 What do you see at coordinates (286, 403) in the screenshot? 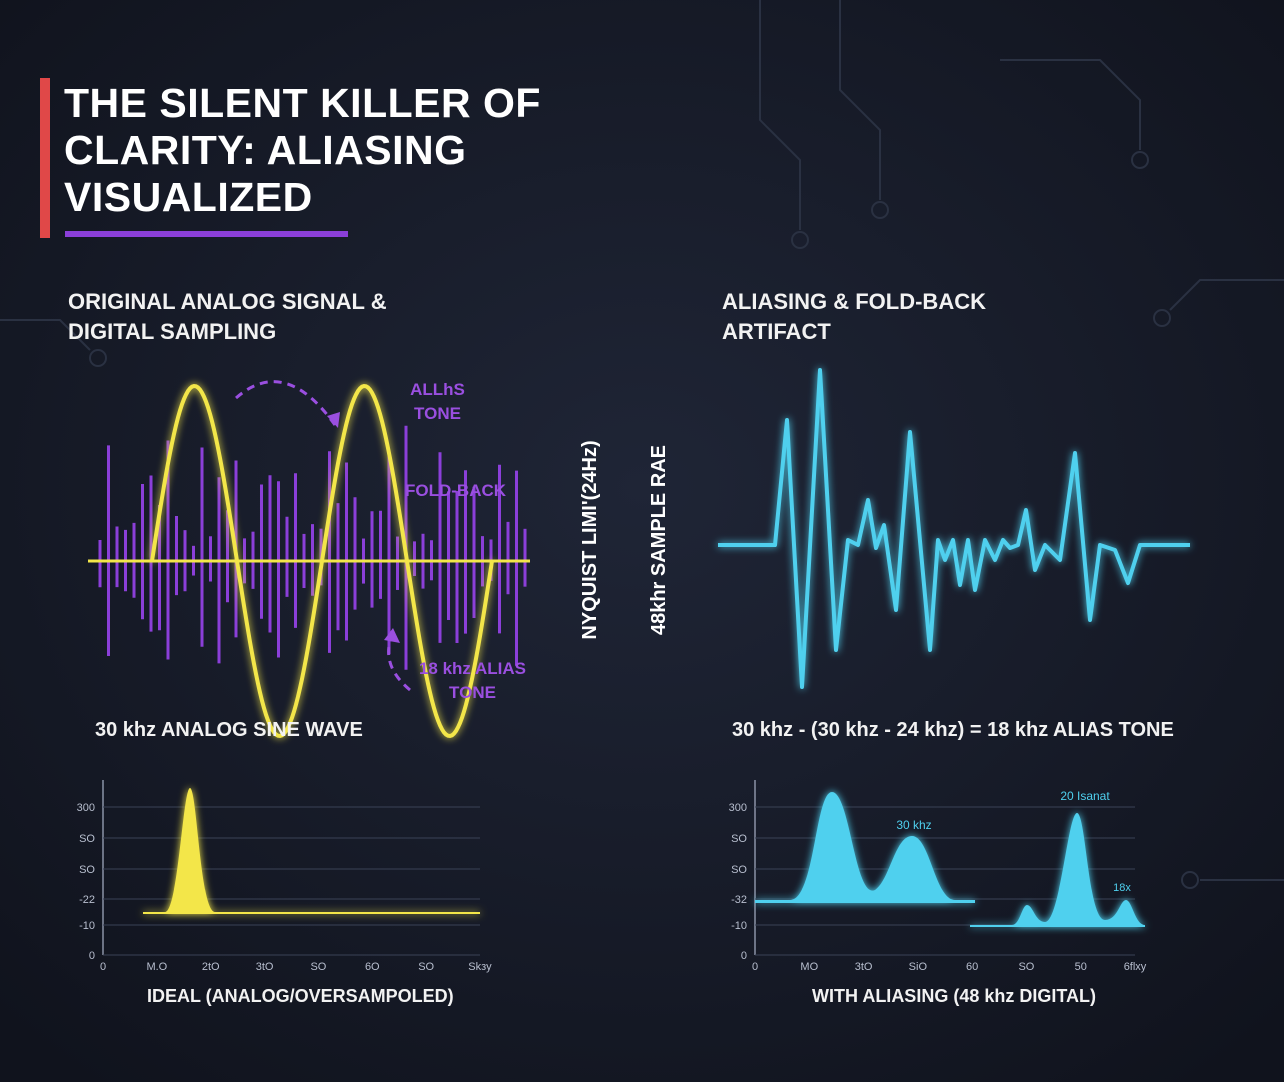
I see `arrow` at bounding box center [286, 403].